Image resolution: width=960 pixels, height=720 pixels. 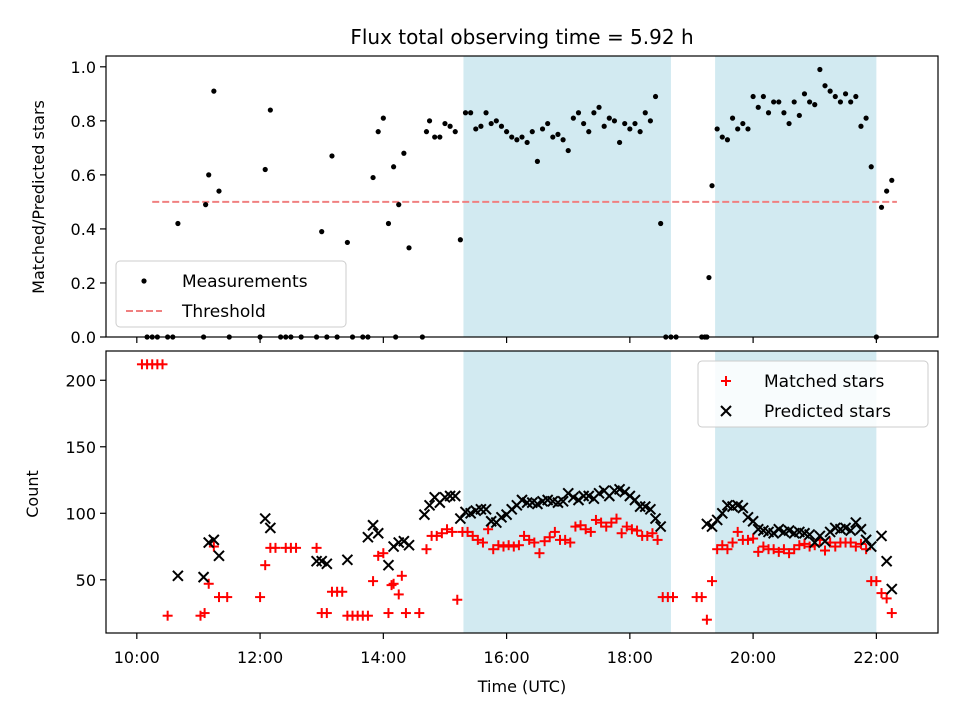 I want to click on x-tick-label: 14:00, so click(x=383, y=657).